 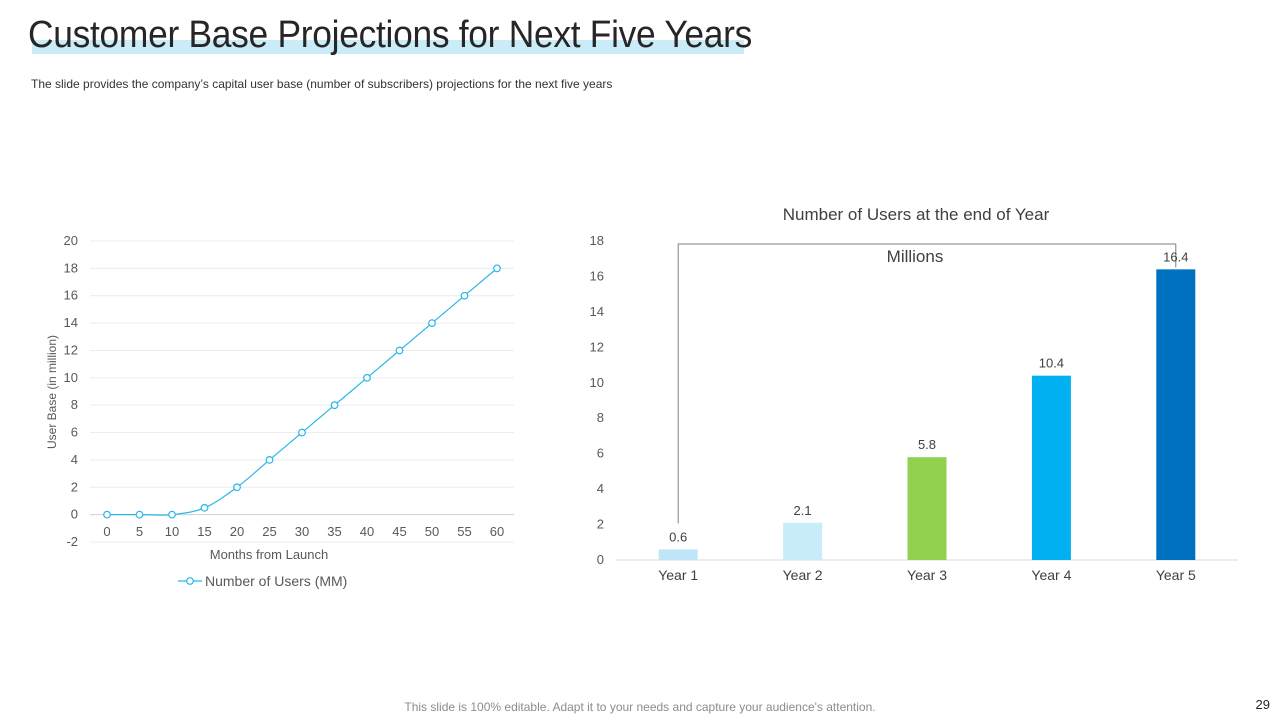 I want to click on legend-marker-icon, so click(x=190, y=581).